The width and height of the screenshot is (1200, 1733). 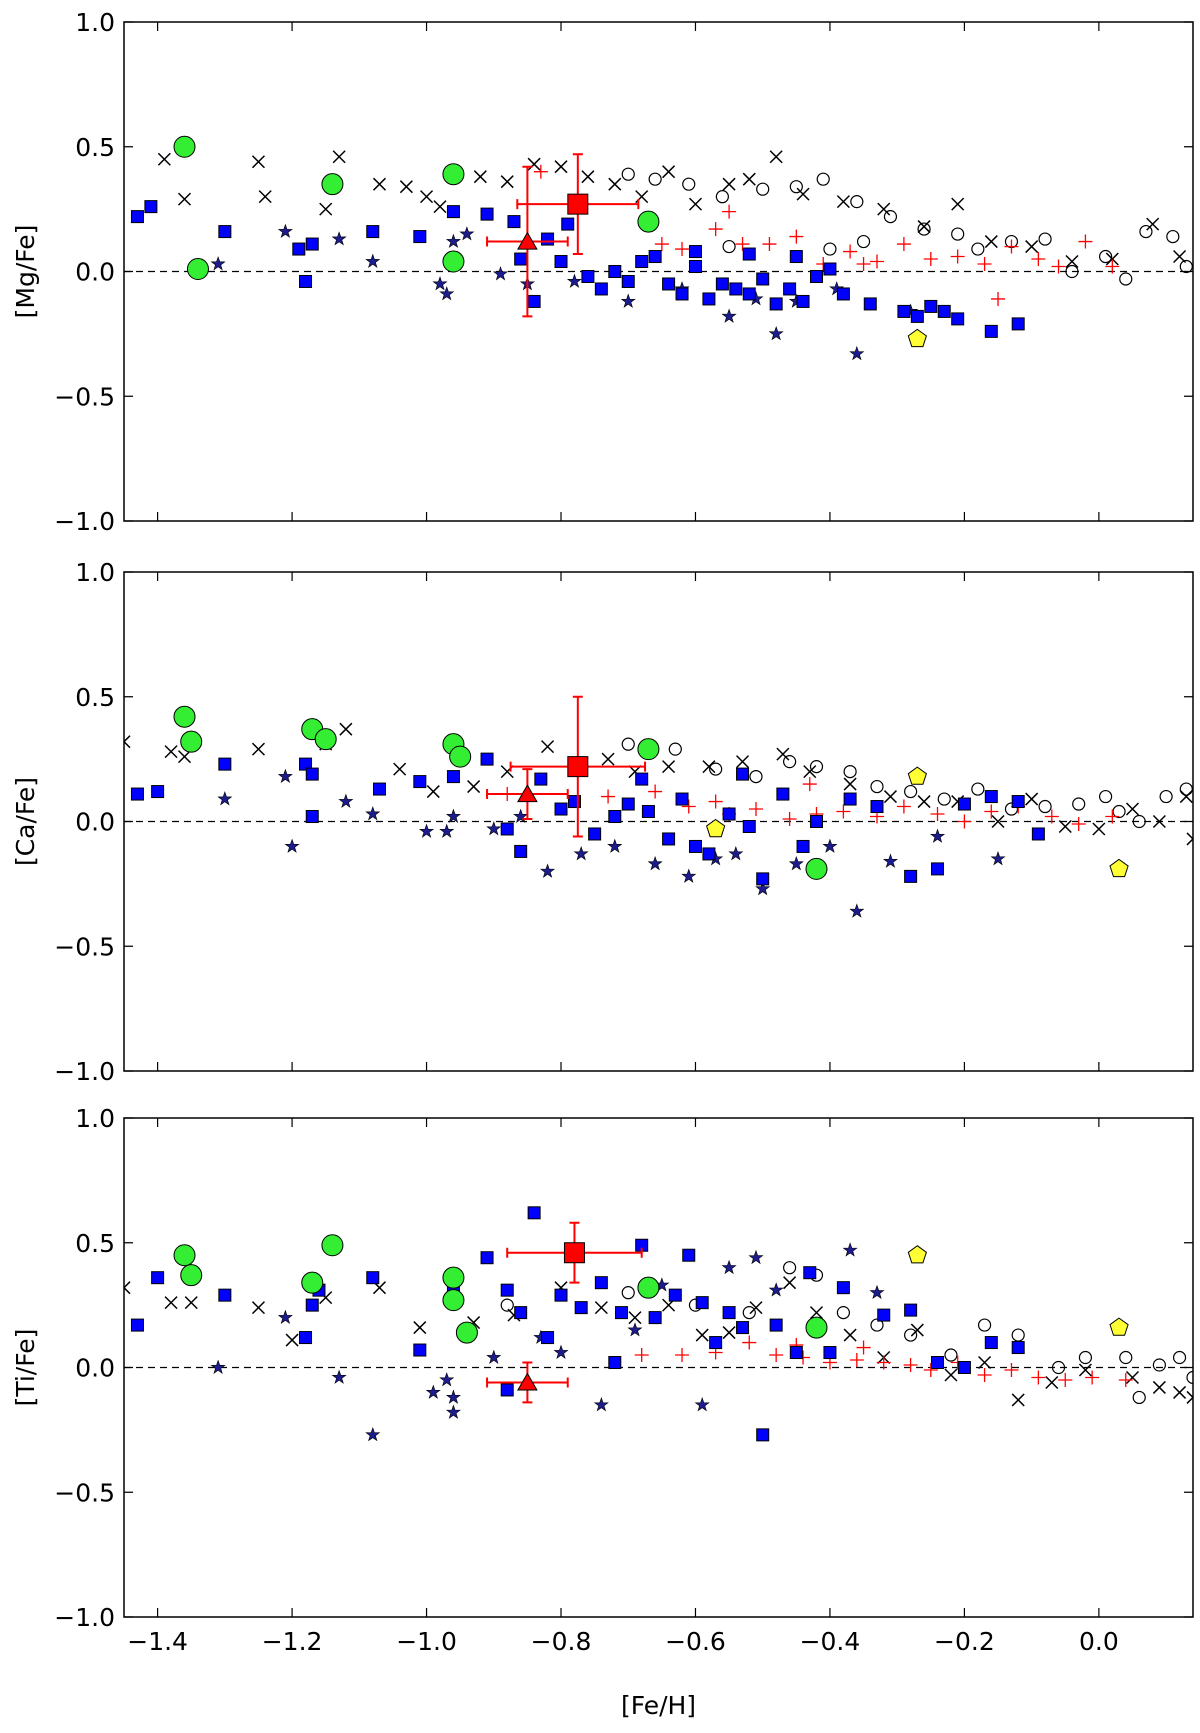 I want to click on x-tick-label: −1.4, so click(x=157, y=1641).